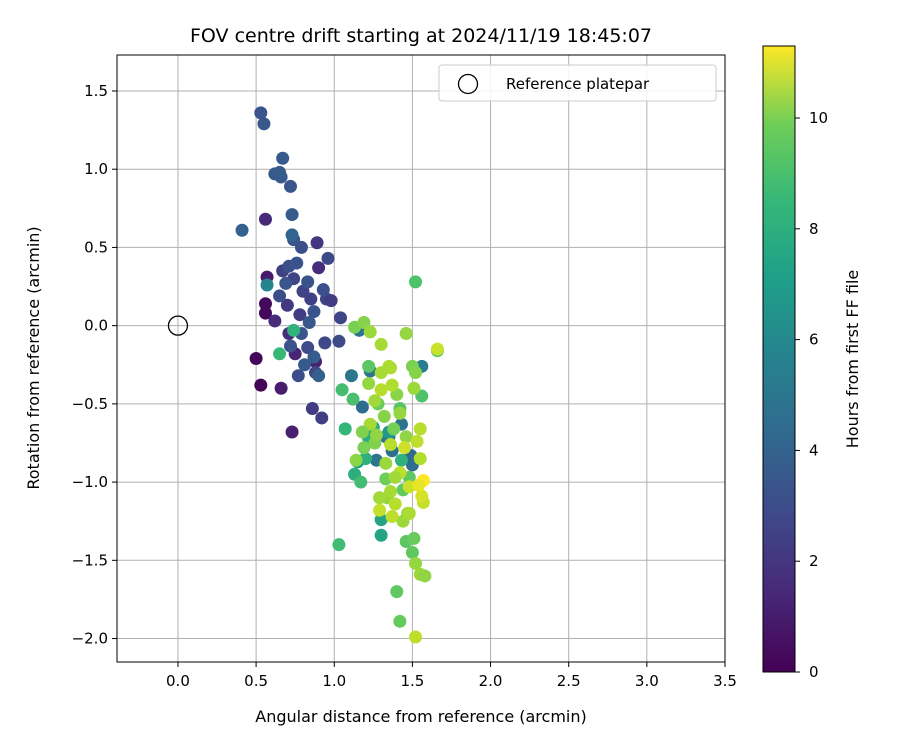  I want to click on x-axis-label: Angular distance from reference (arcmin), so click(420, 716).